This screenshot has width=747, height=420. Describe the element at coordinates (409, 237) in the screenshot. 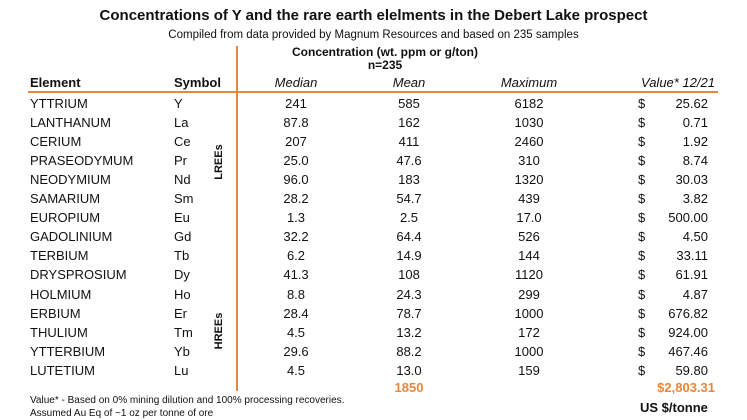

I see `mean-cell: 64.4` at that location.